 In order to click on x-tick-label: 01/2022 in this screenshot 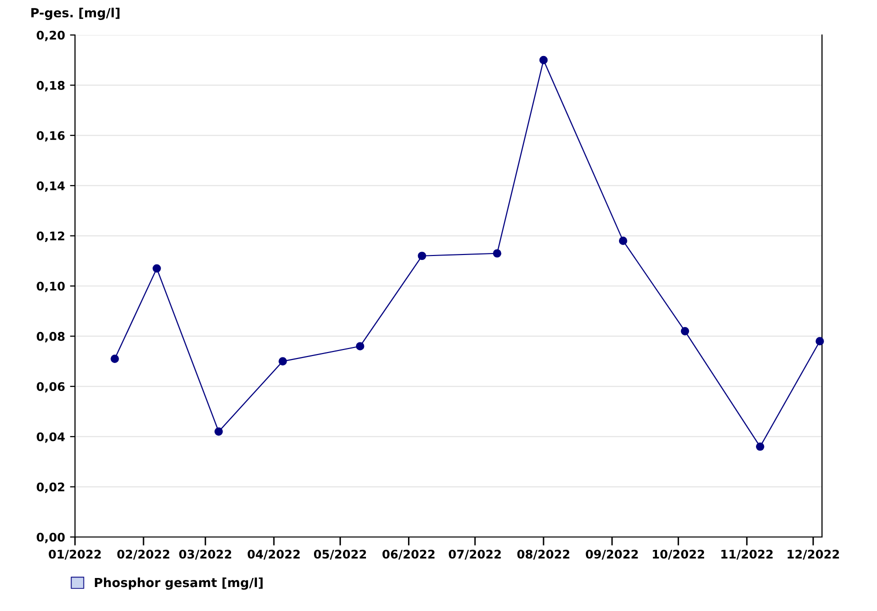, I will do `click(74, 555)`.